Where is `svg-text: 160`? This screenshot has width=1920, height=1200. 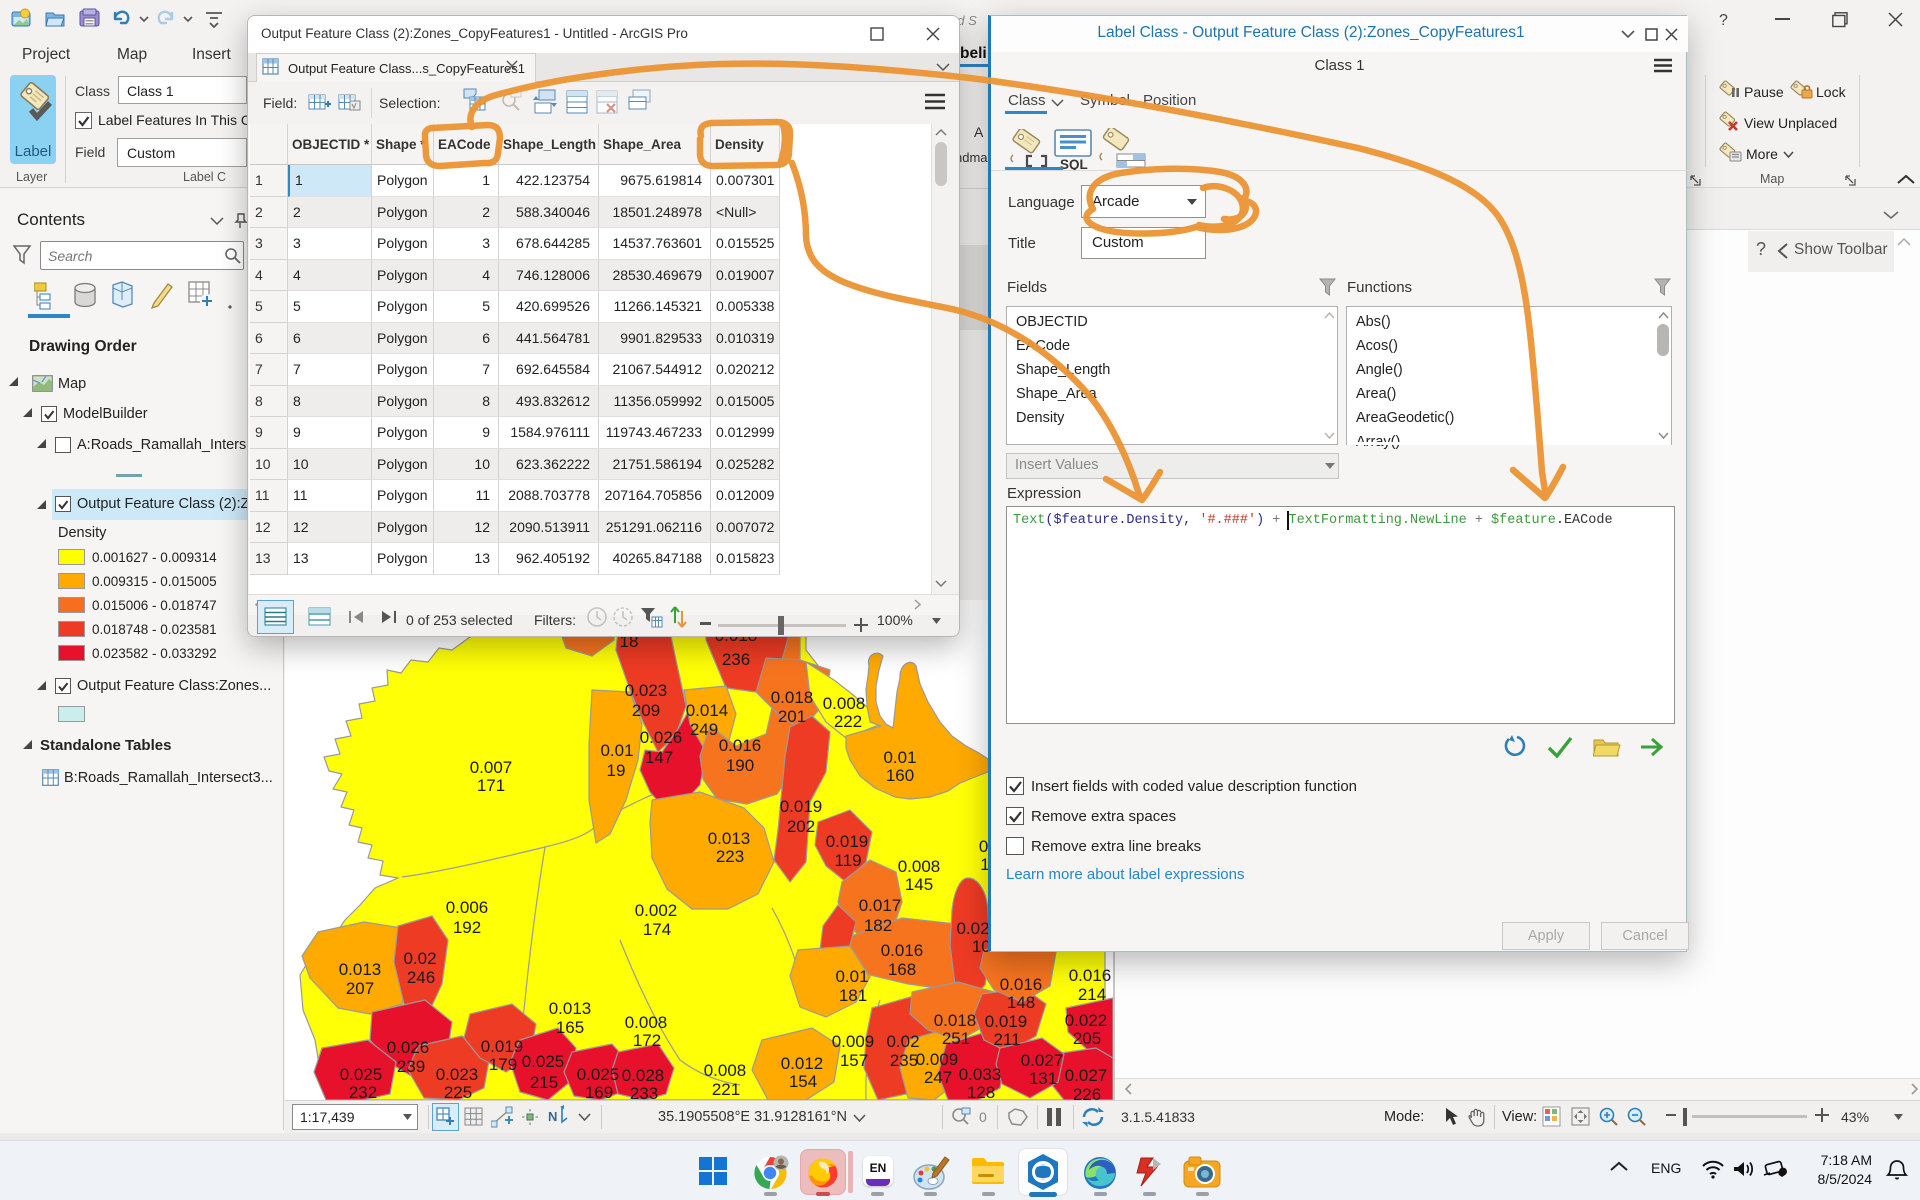 svg-text: 160 is located at coordinates (900, 775).